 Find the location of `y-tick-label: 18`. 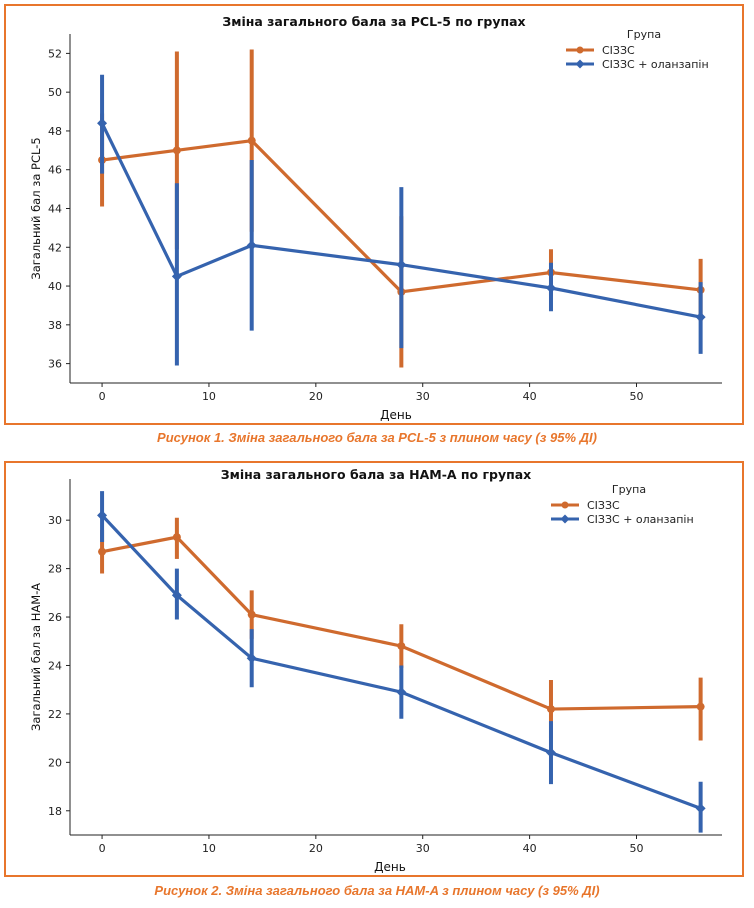

y-tick-label: 18 is located at coordinates (55, 811).